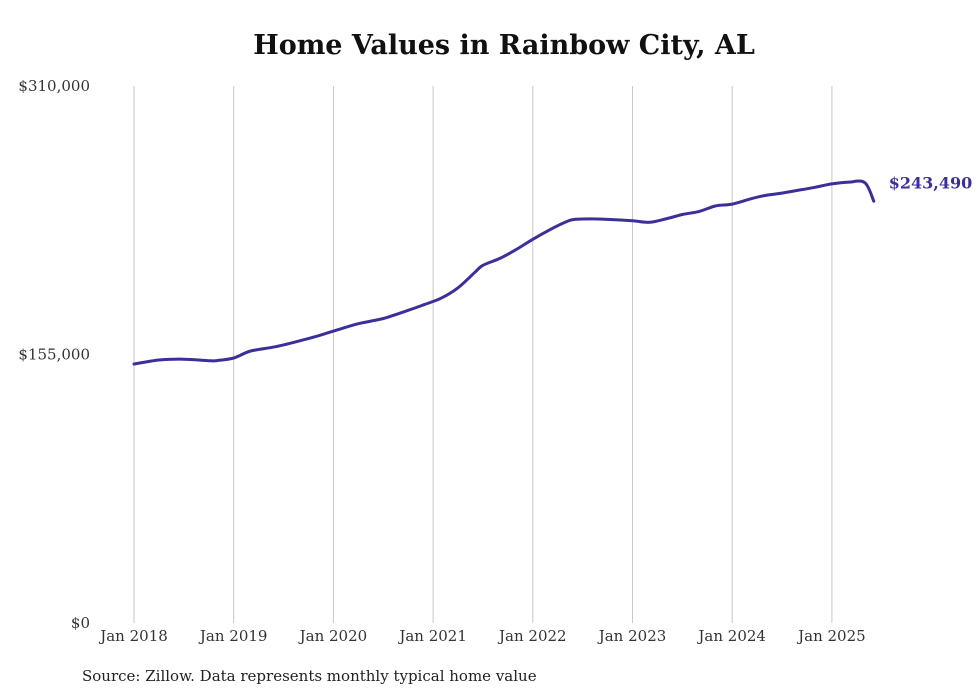 The width and height of the screenshot is (980, 699). I want to click on x-tick-label: Jan 2020, so click(333, 636).